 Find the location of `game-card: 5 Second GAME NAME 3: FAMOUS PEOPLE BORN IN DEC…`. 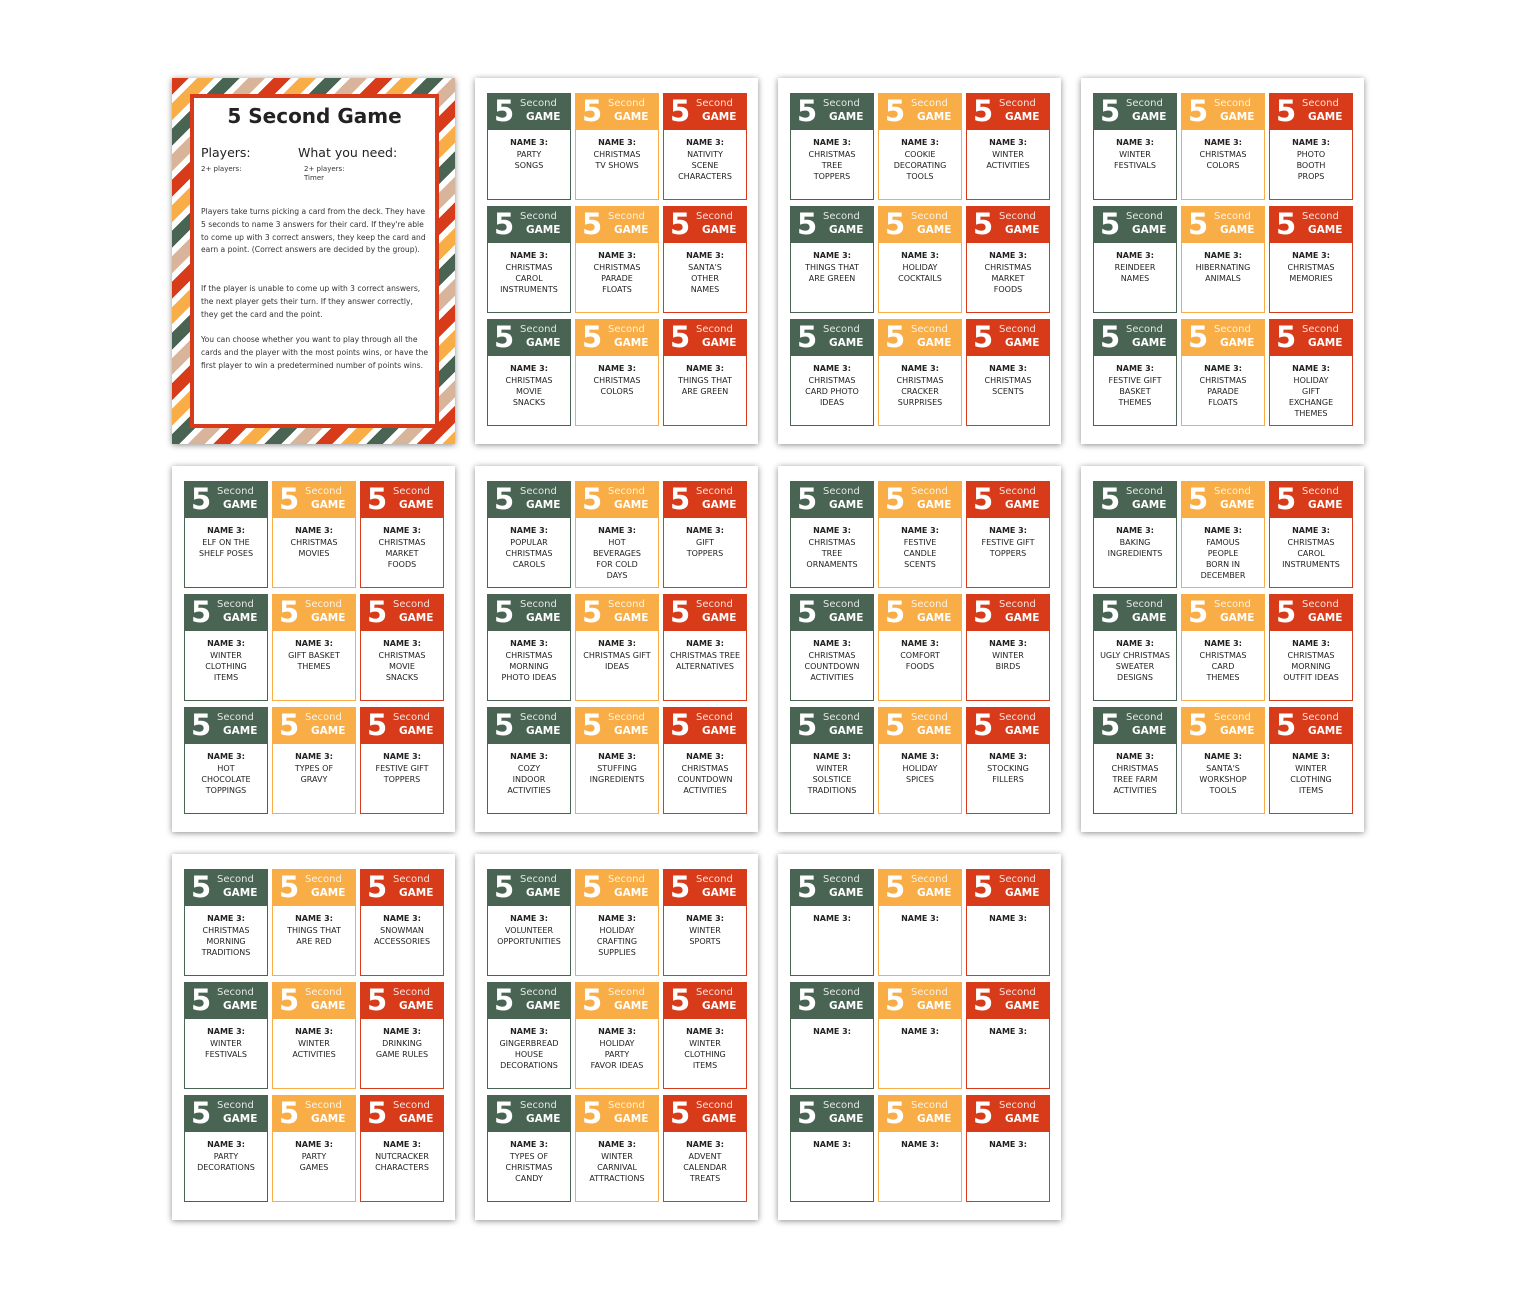

game-card: 5 Second GAME NAME 3: FAMOUS PEOPLE BORN IN DEC… is located at coordinates (1223, 534).